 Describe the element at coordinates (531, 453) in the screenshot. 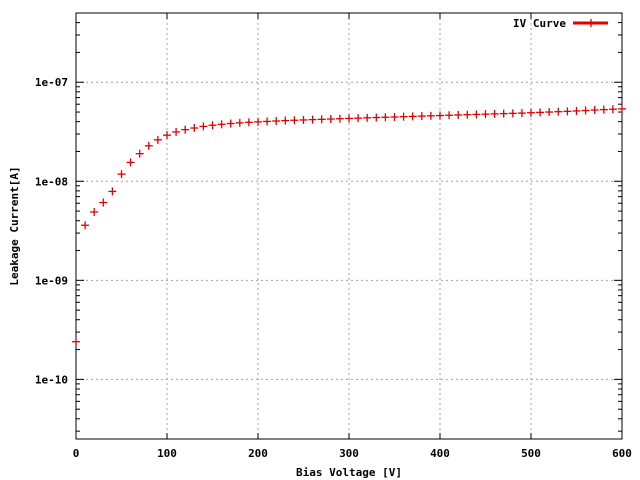

I see `x-tick-label: 500` at that location.